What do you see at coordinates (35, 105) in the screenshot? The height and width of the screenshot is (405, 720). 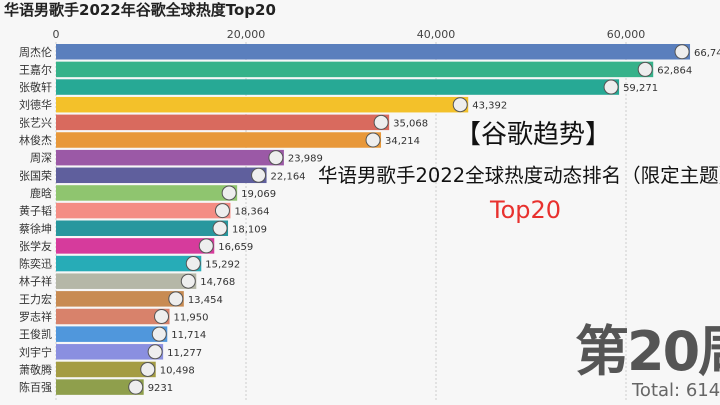 I see `category-label: 刘德华` at bounding box center [35, 105].